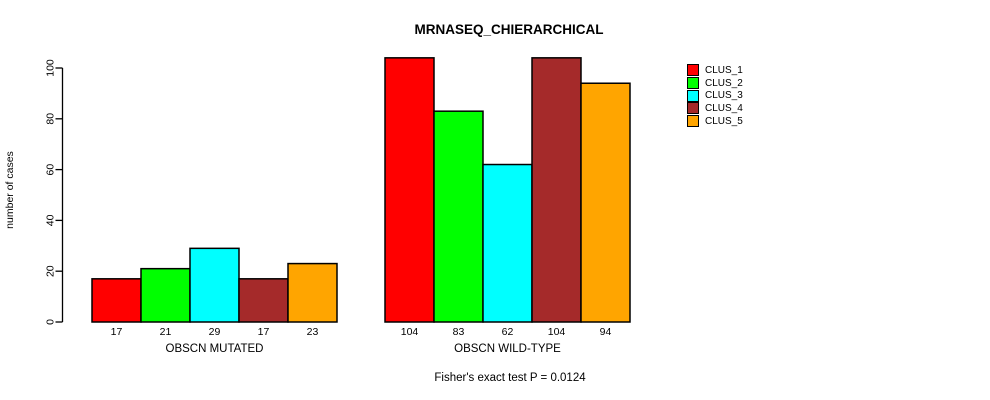 This screenshot has height=400, width=990. Describe the element at coordinates (51, 220) in the screenshot. I see `y-axis-tick-label: 40` at that location.